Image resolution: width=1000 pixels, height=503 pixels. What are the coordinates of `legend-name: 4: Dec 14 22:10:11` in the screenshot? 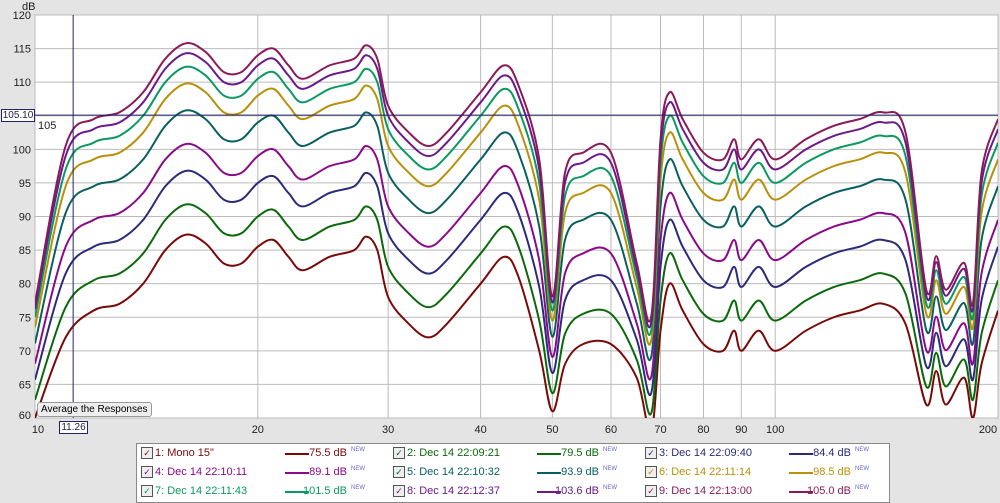 It's located at (201, 472).